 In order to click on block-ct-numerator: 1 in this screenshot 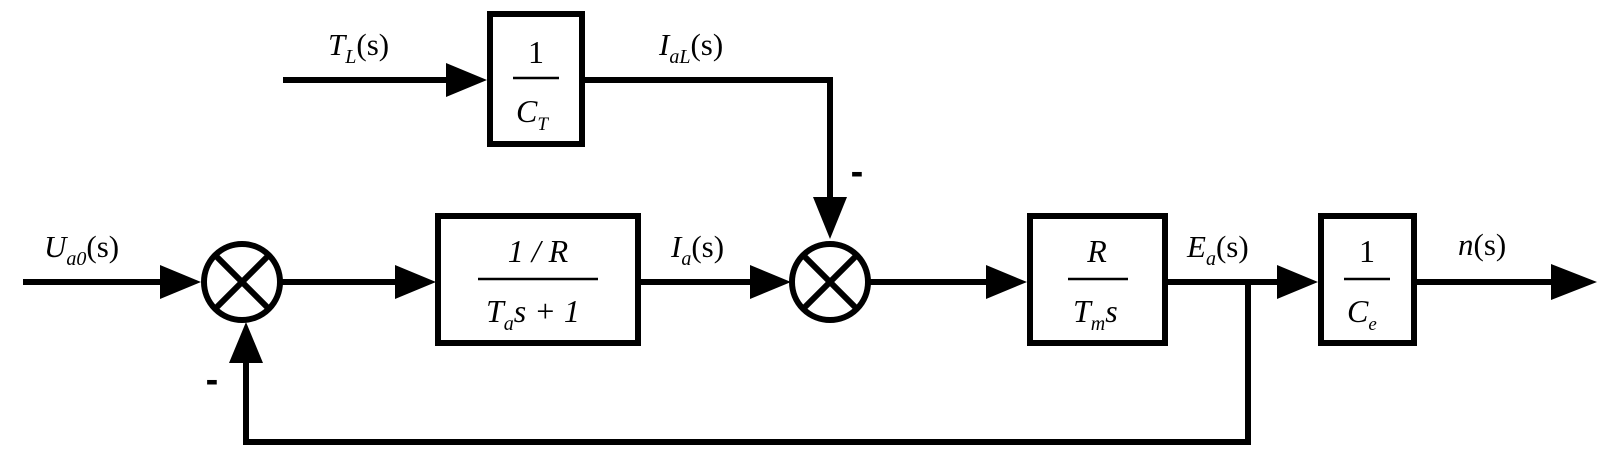, I will do `click(536, 52)`.